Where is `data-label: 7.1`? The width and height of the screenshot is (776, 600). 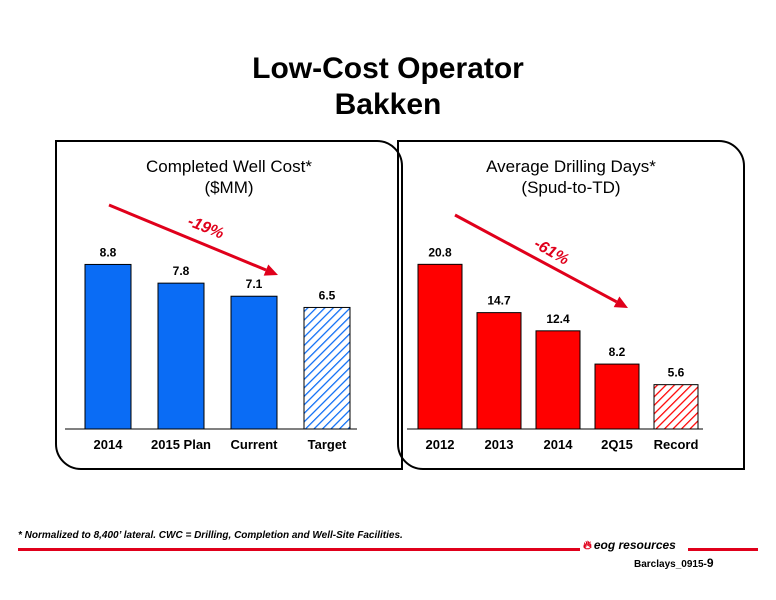
data-label: 7.1 is located at coordinates (254, 284).